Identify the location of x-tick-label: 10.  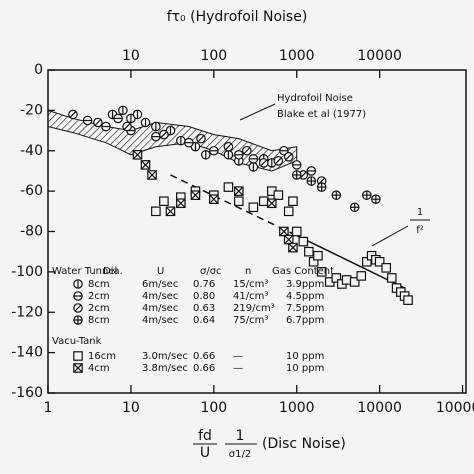
(131, 408).